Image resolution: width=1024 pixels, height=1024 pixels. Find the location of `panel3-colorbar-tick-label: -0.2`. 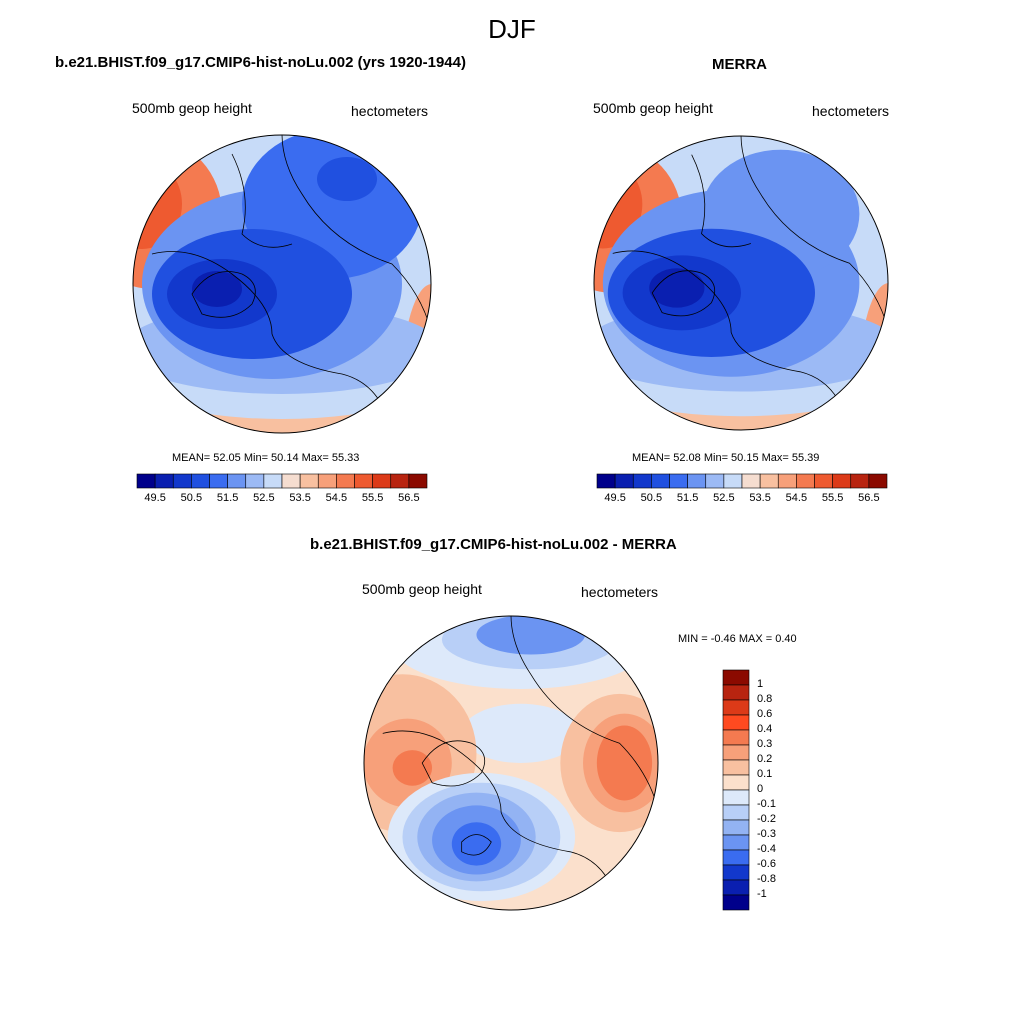

panel3-colorbar-tick-label: -0.2 is located at coordinates (766, 819).